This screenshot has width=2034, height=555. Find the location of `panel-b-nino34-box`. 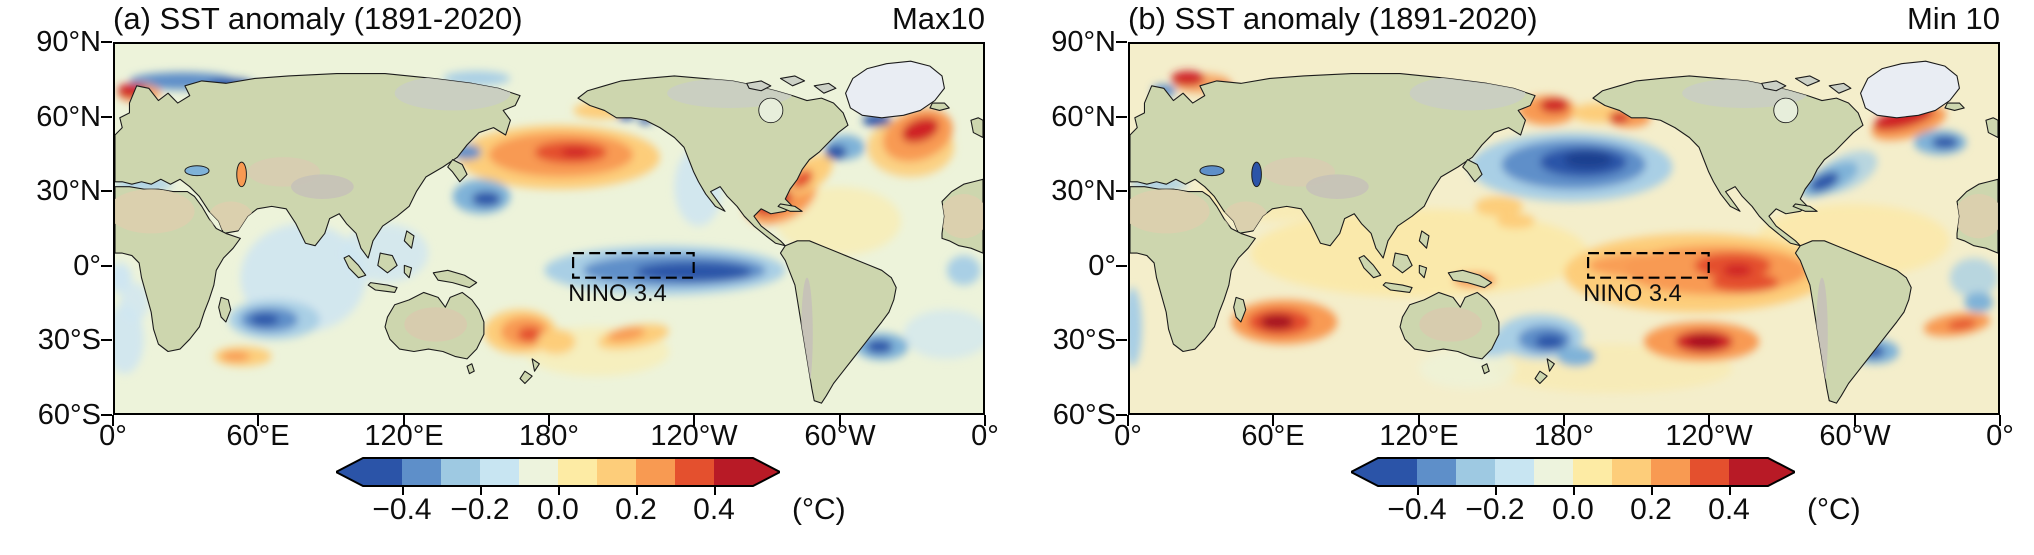

panel-b-nino34-box is located at coordinates (1648, 265).